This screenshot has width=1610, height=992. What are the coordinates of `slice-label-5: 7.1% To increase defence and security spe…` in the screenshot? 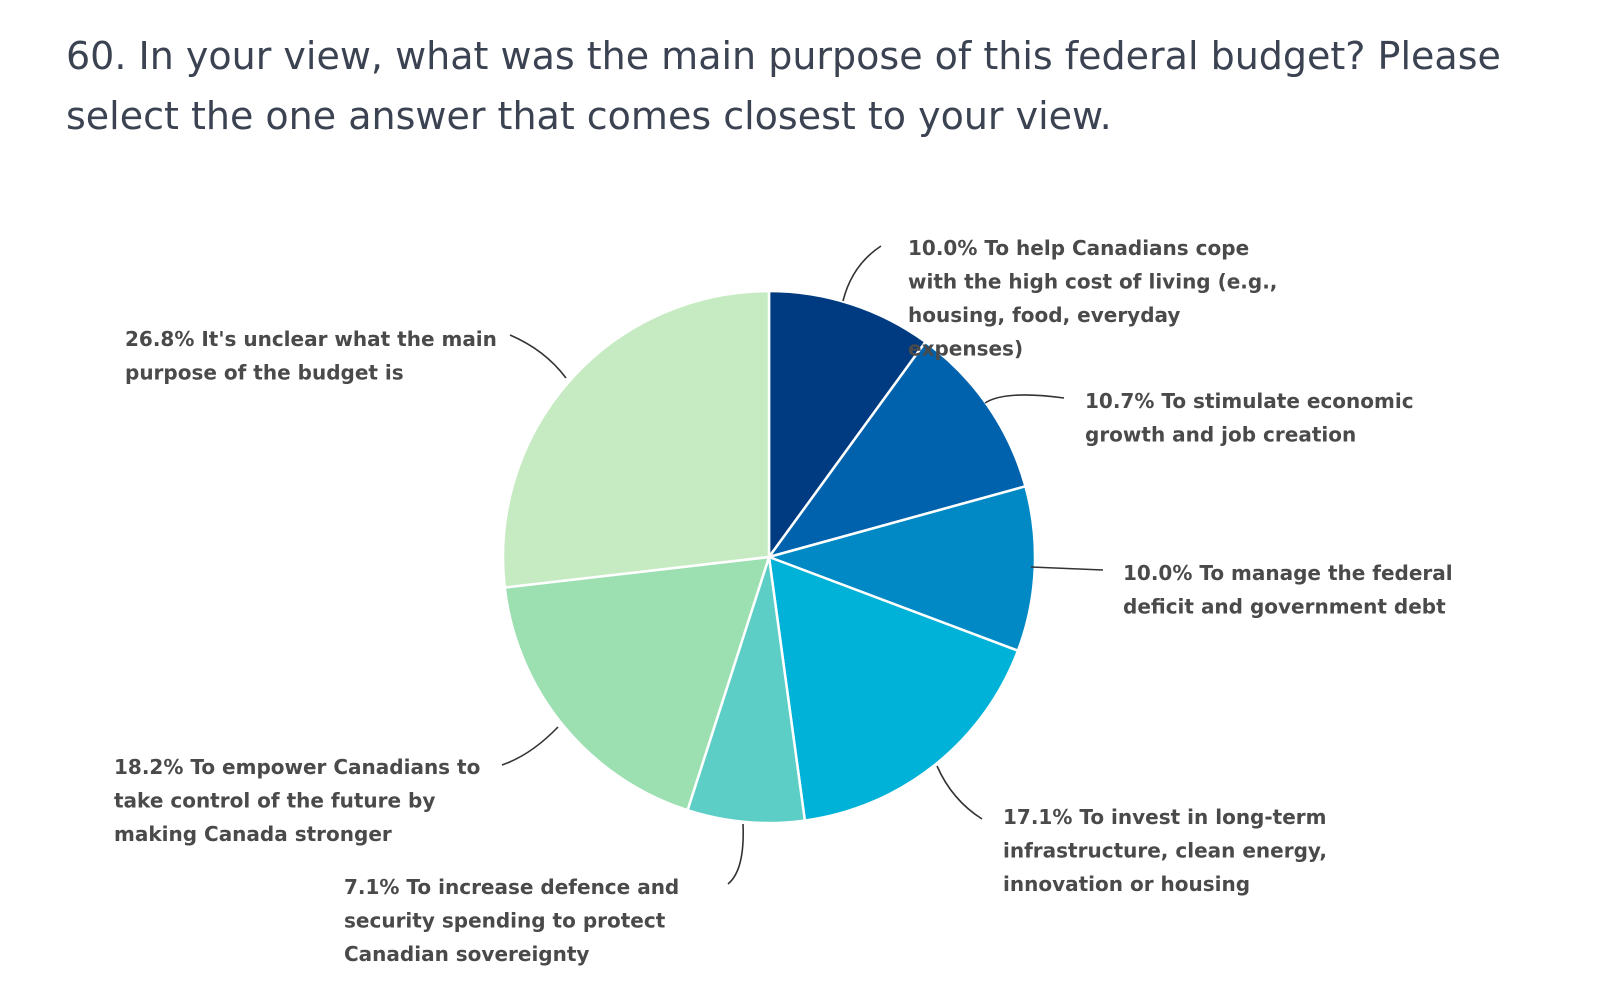 It's located at (511, 920).